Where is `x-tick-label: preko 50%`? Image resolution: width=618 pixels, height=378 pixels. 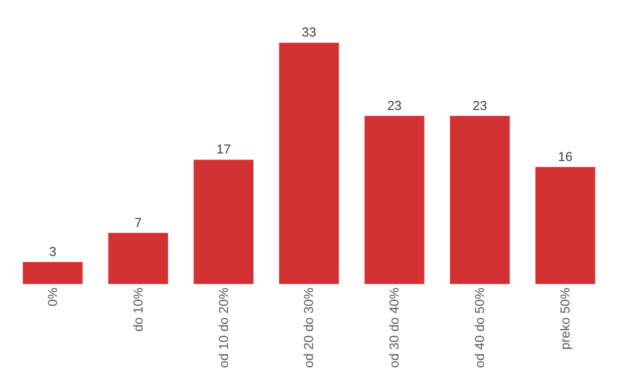 x-tick-label: preko 50% is located at coordinates (565, 318).